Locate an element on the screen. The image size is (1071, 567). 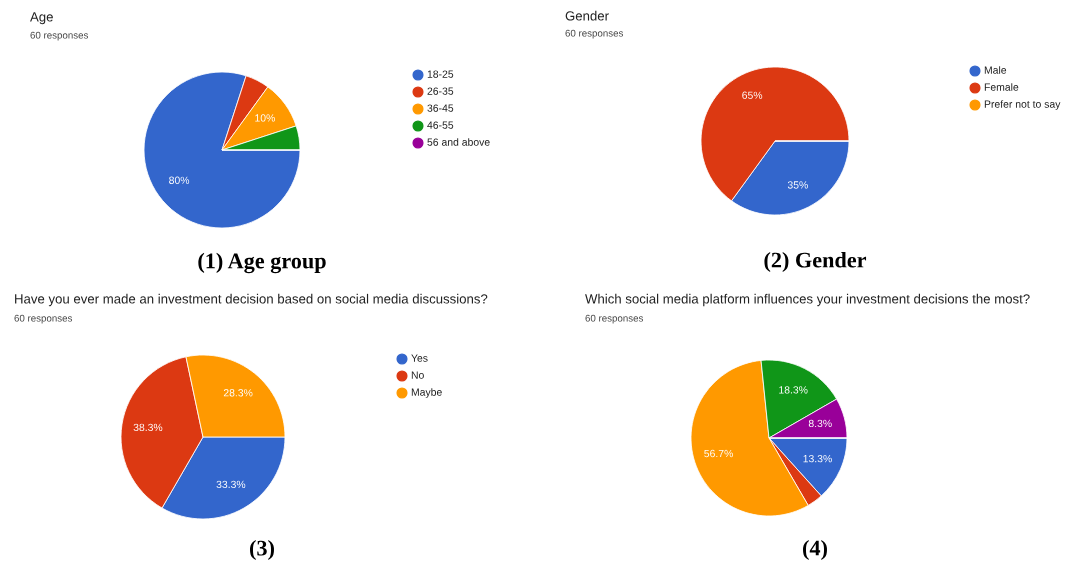
chart-title: Age is located at coordinates (41, 18).